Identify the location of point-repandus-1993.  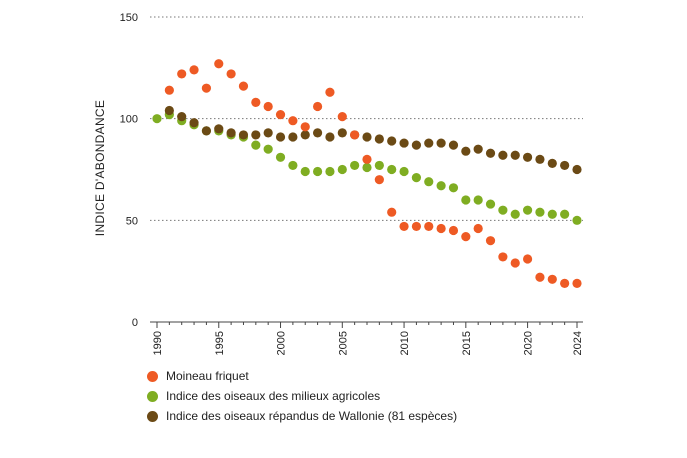
(194, 123).